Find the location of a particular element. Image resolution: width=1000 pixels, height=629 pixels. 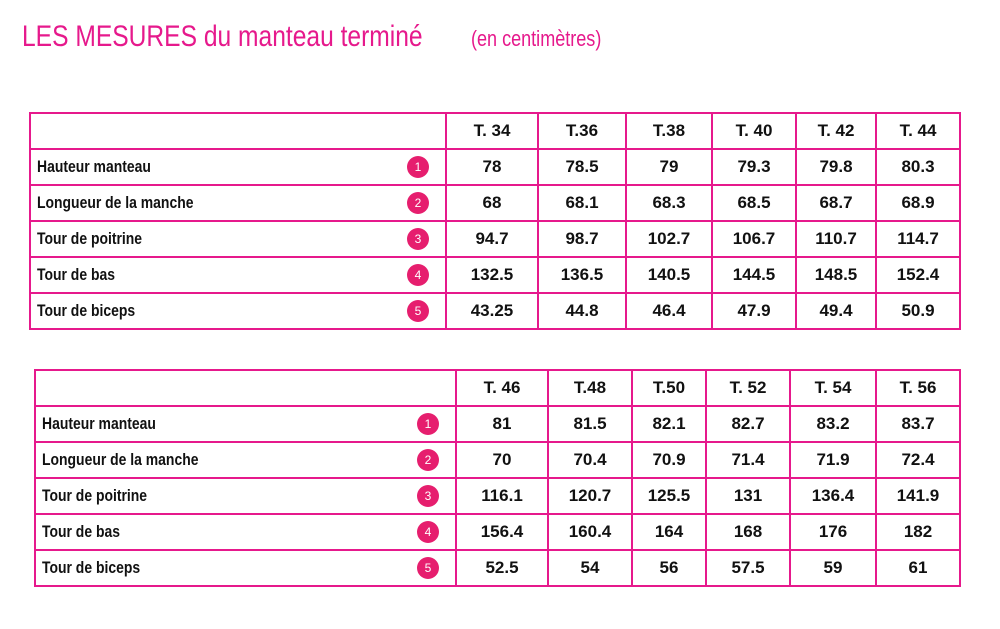

size-header: T.38 is located at coordinates (669, 131).